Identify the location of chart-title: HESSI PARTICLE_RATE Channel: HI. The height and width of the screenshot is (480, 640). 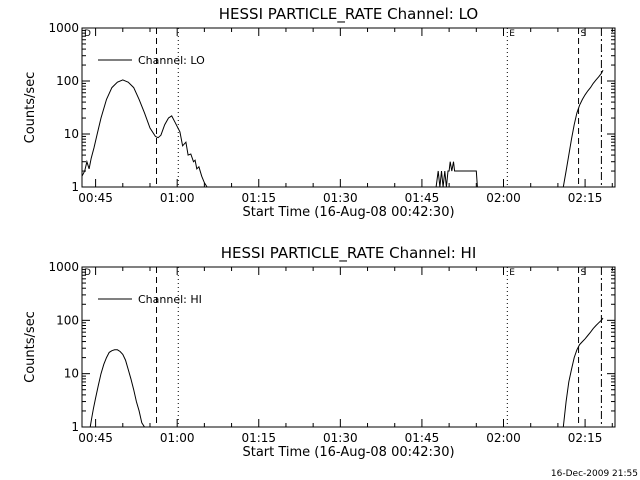
(349, 253).